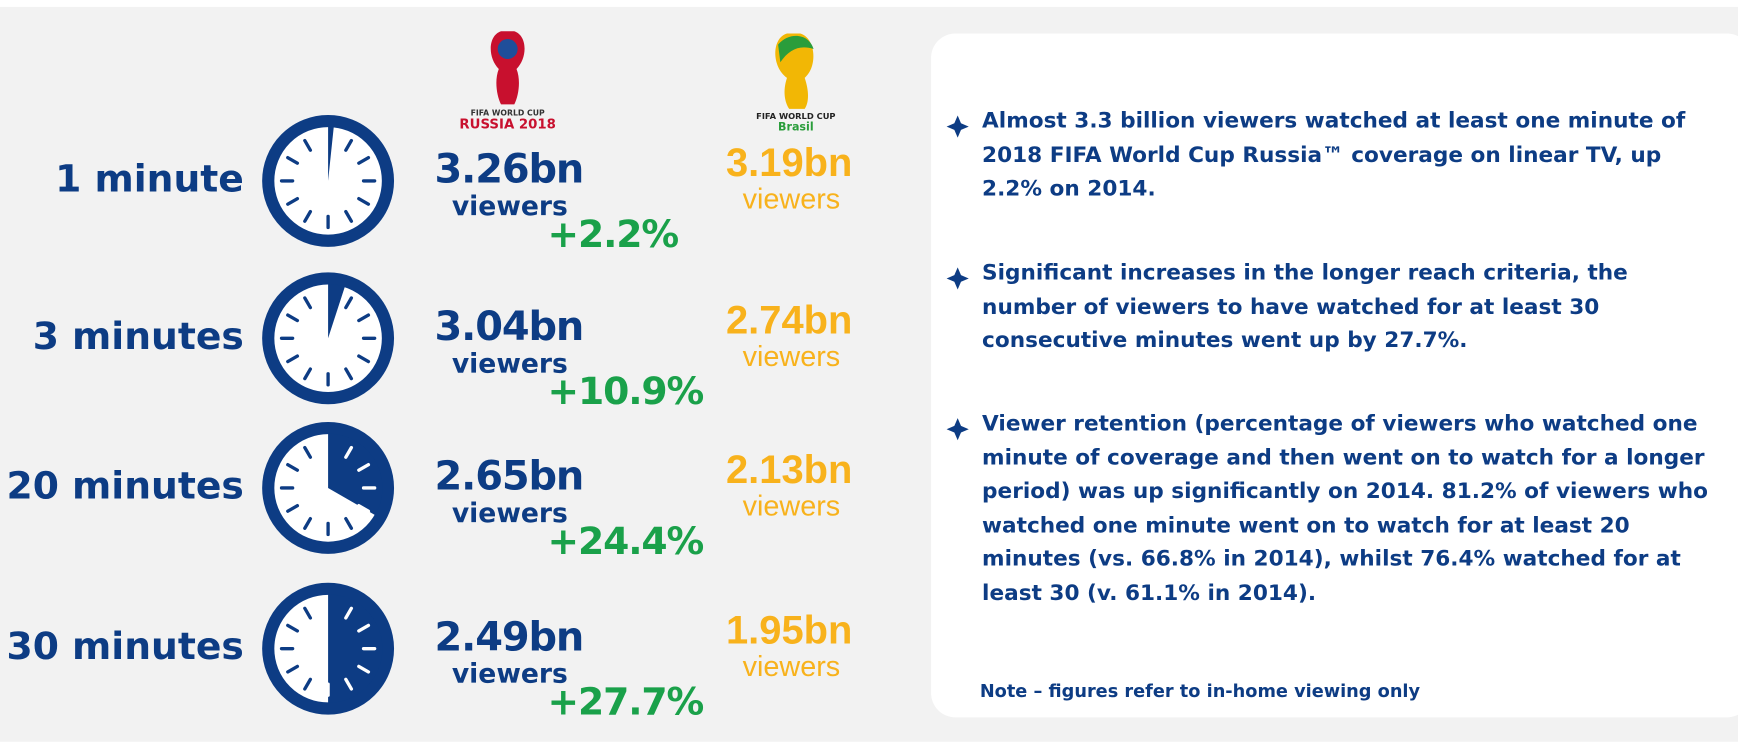  What do you see at coordinates (507, 49) in the screenshot?
I see `trophy-ball` at bounding box center [507, 49].